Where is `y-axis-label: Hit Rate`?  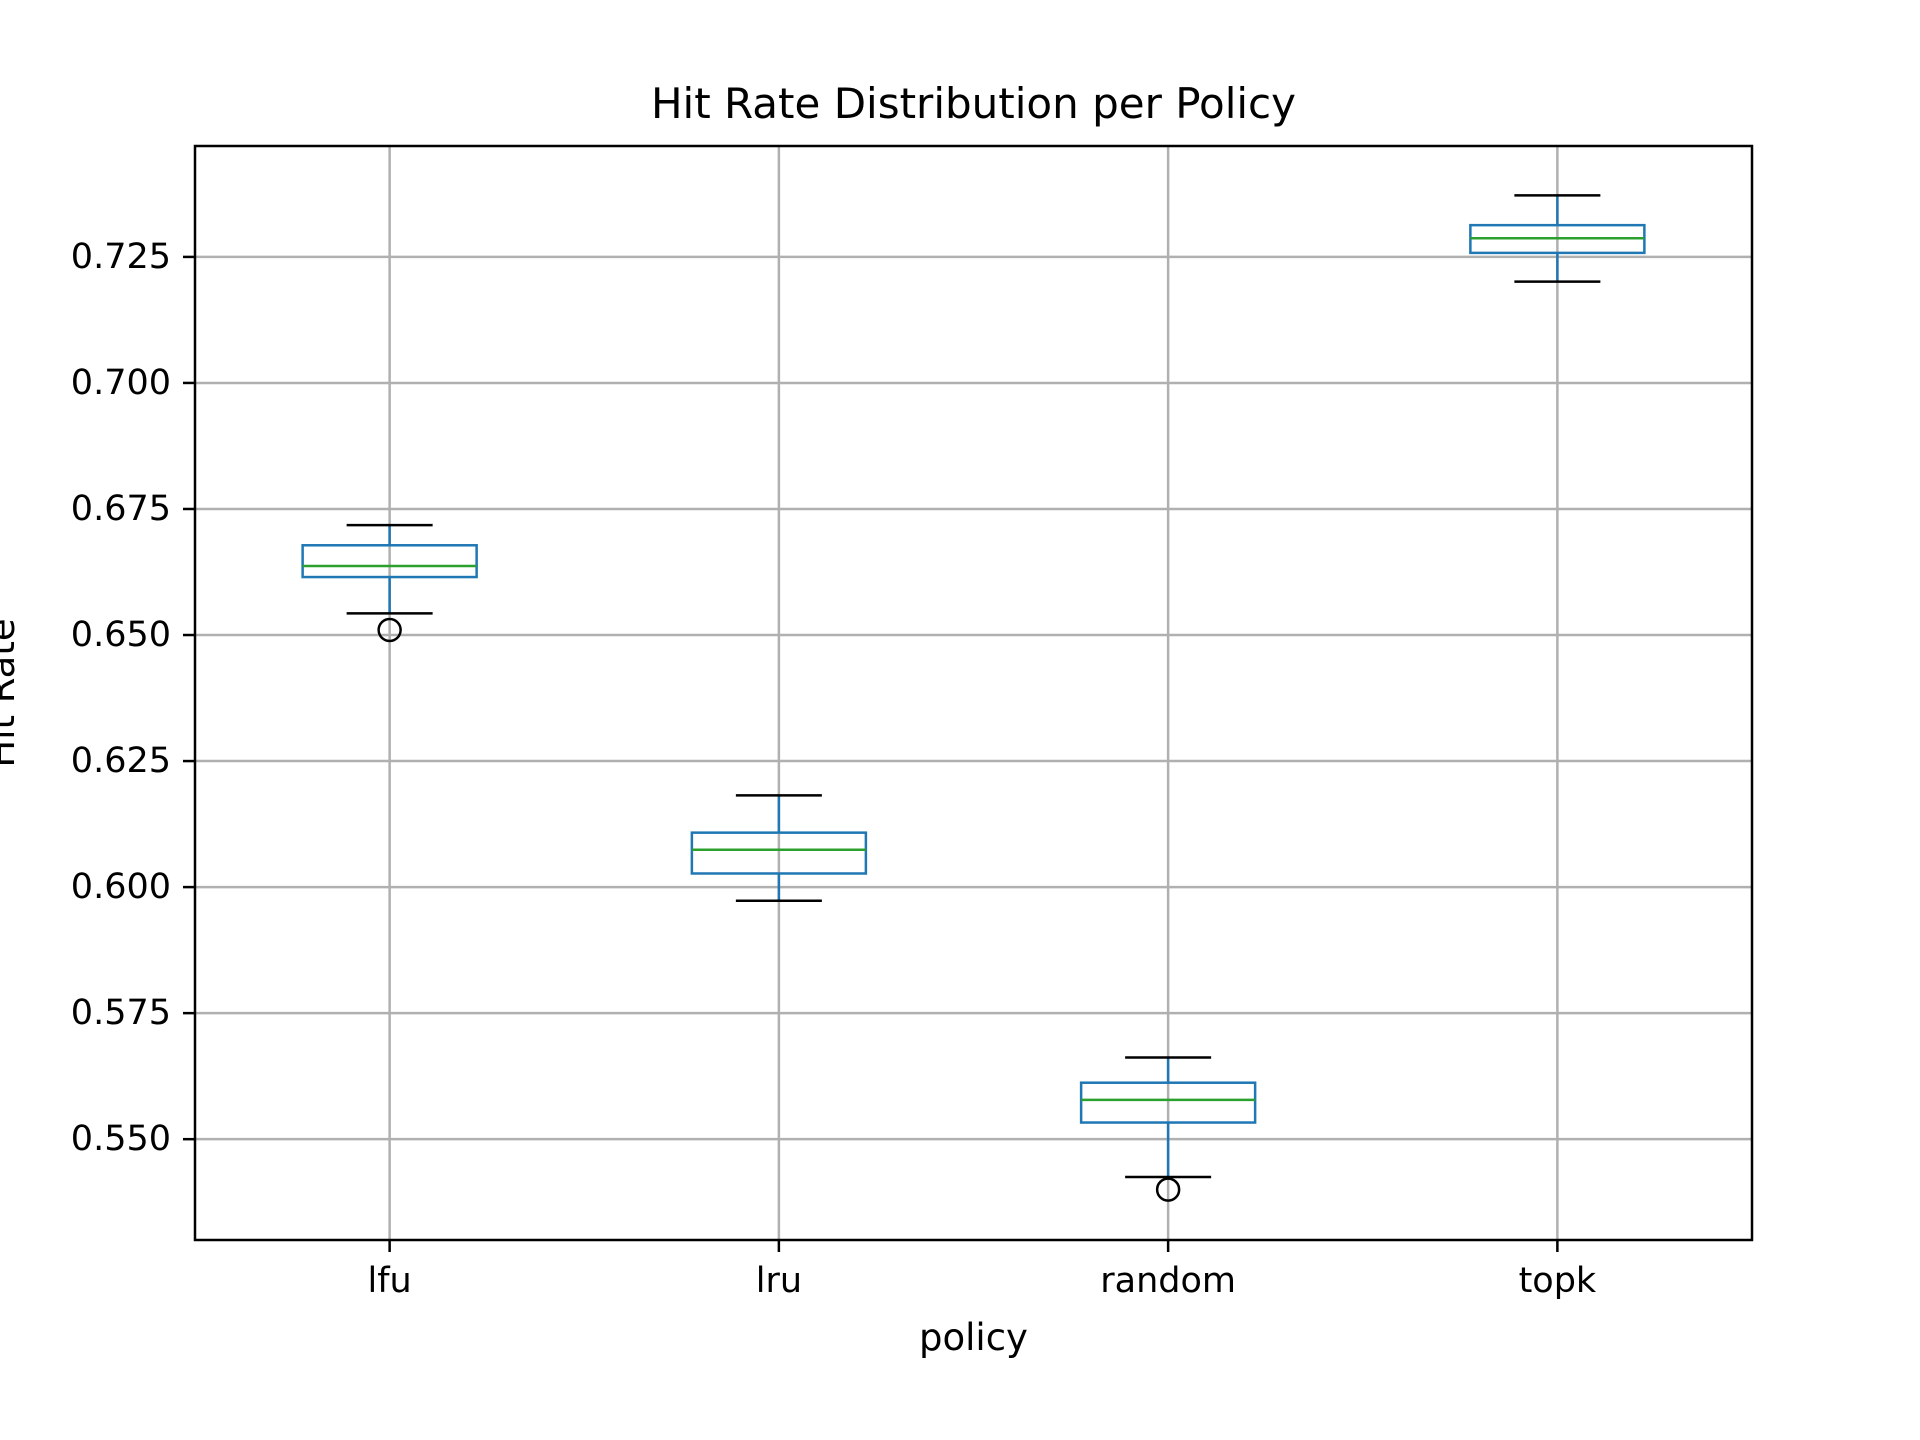
y-axis-label: Hit Rate is located at coordinates (11, 692).